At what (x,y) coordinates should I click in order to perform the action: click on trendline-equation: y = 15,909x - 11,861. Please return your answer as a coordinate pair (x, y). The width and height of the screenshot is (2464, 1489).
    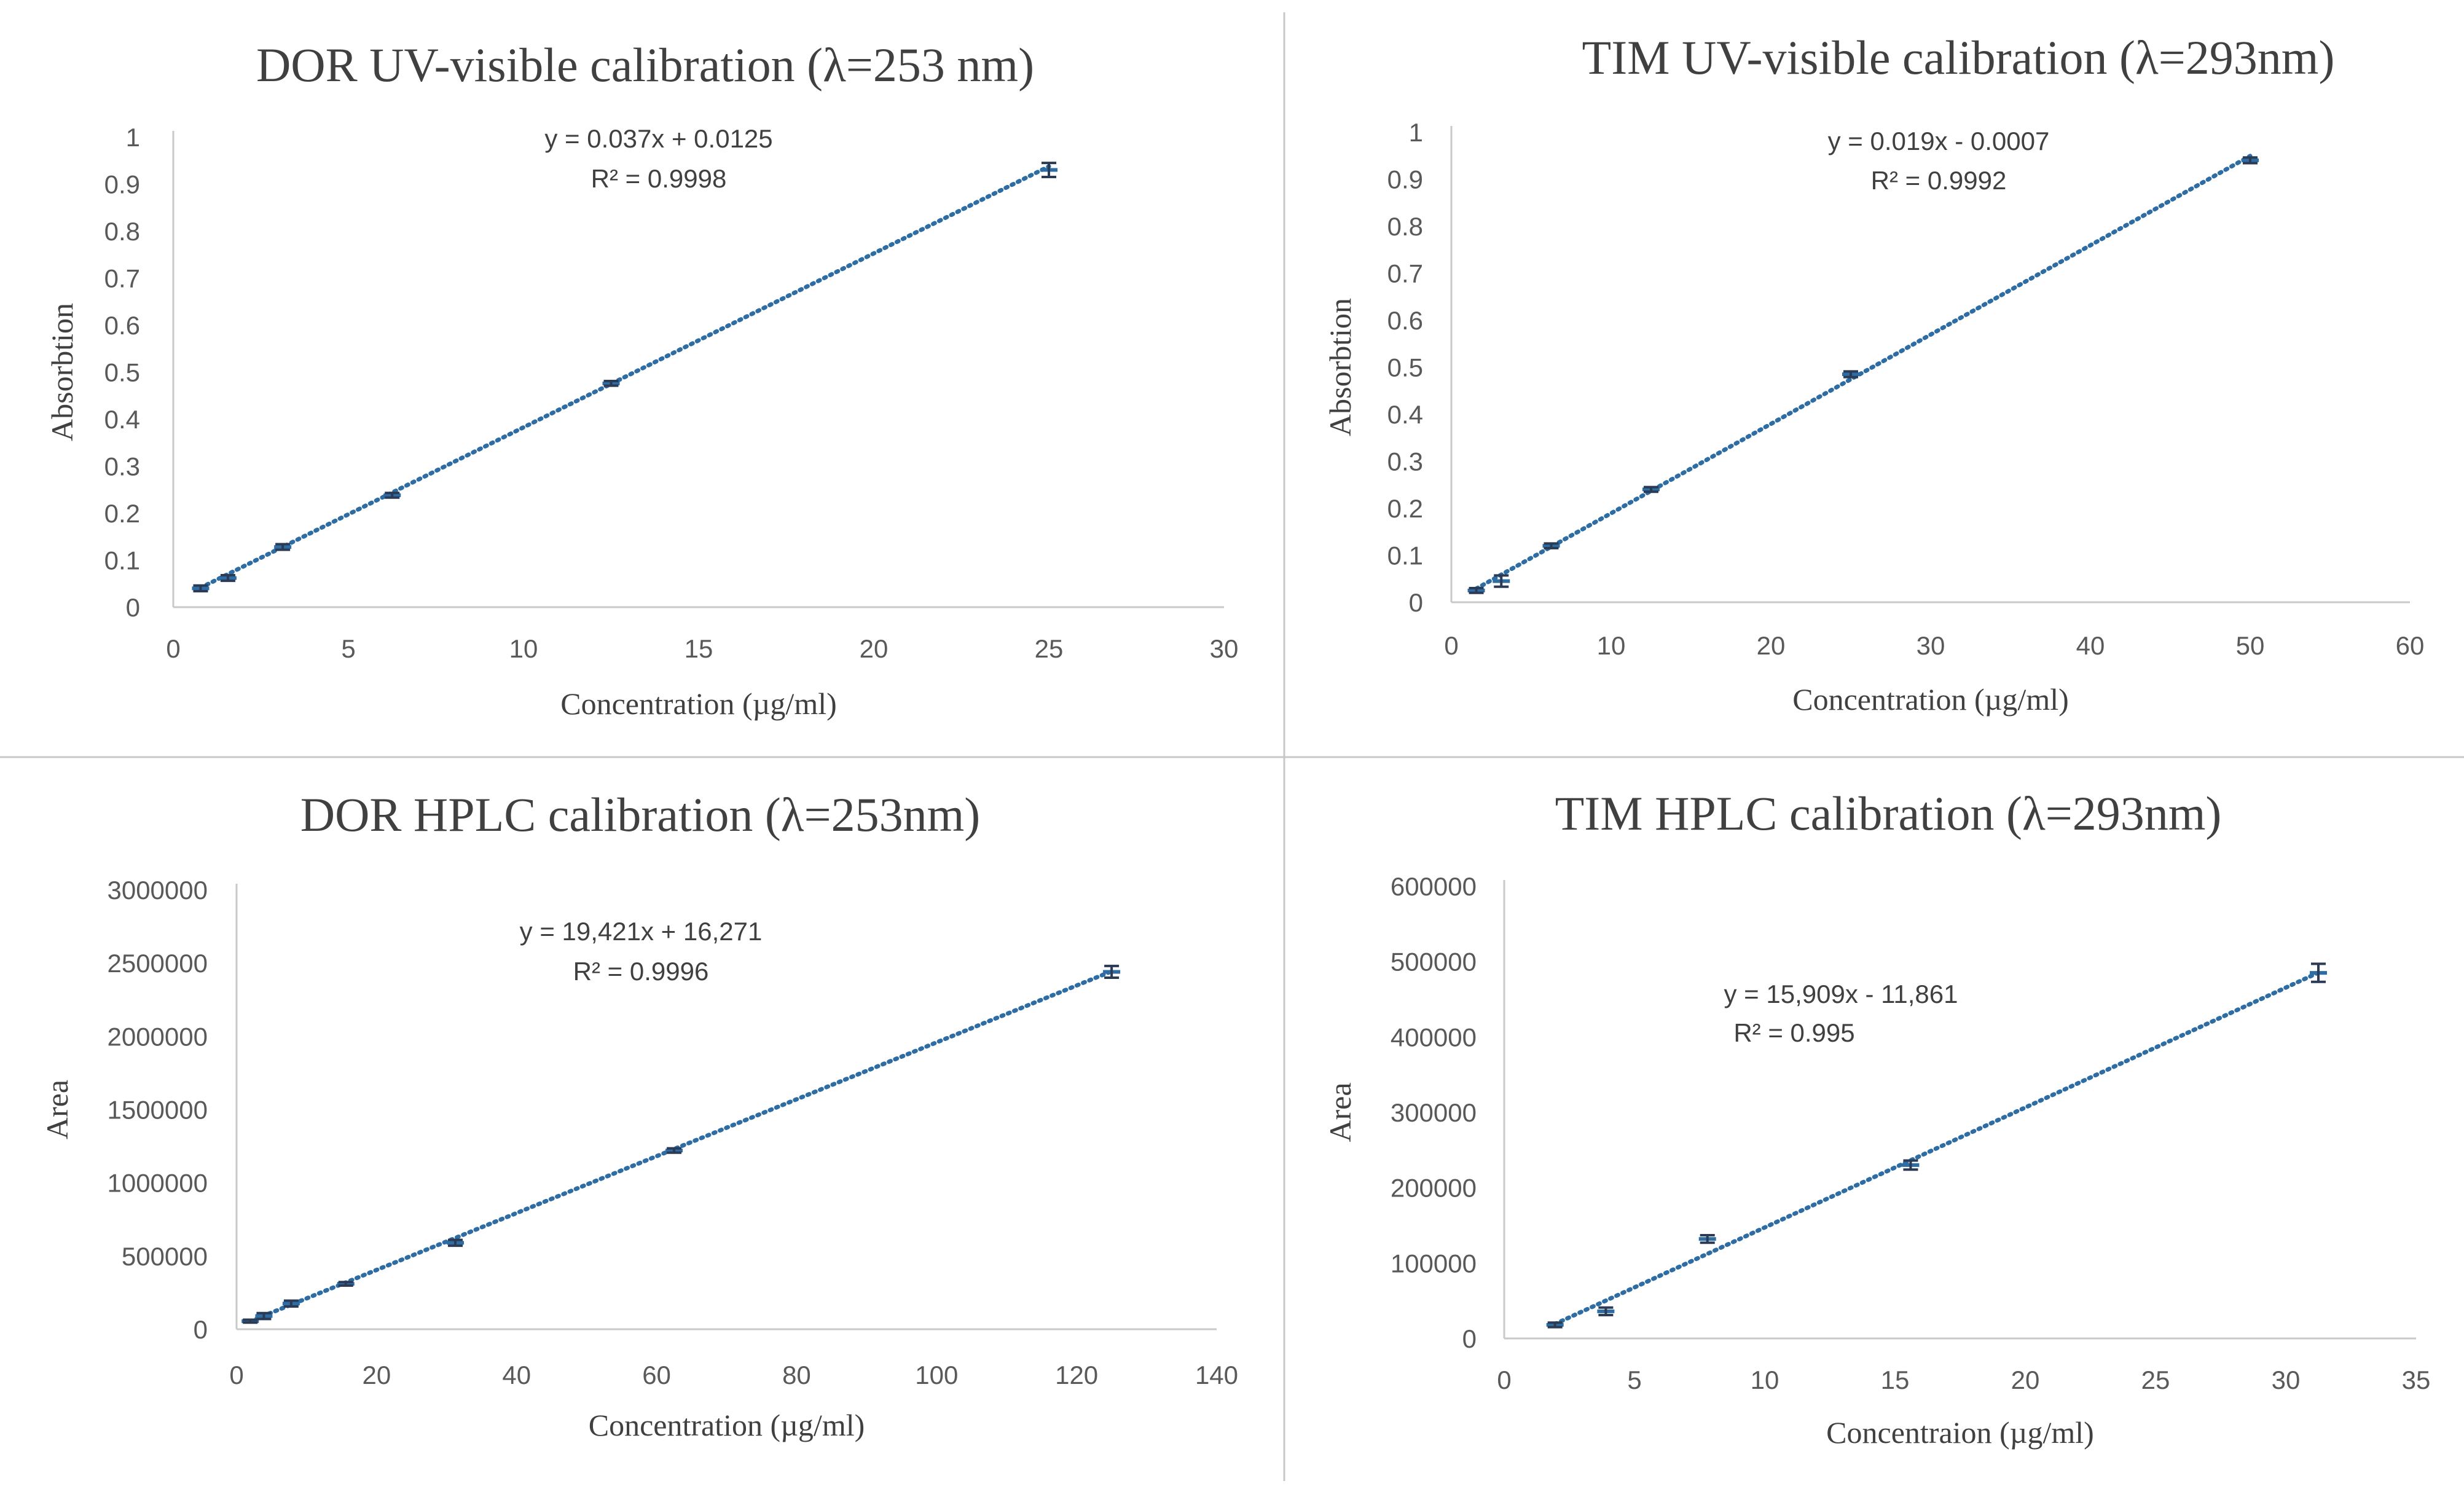
    Looking at the image, I should click on (1841, 994).